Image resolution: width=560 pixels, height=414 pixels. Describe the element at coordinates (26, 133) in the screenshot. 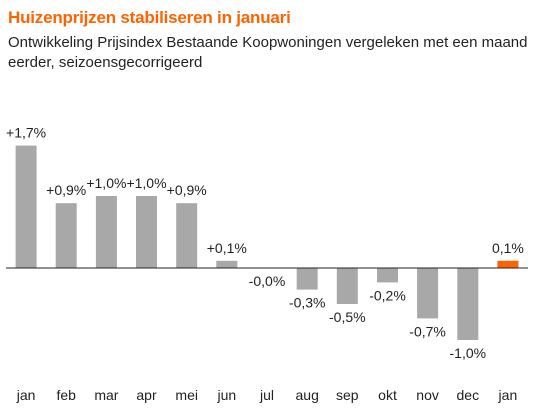

I see `data-label-0: +1,7%` at that location.